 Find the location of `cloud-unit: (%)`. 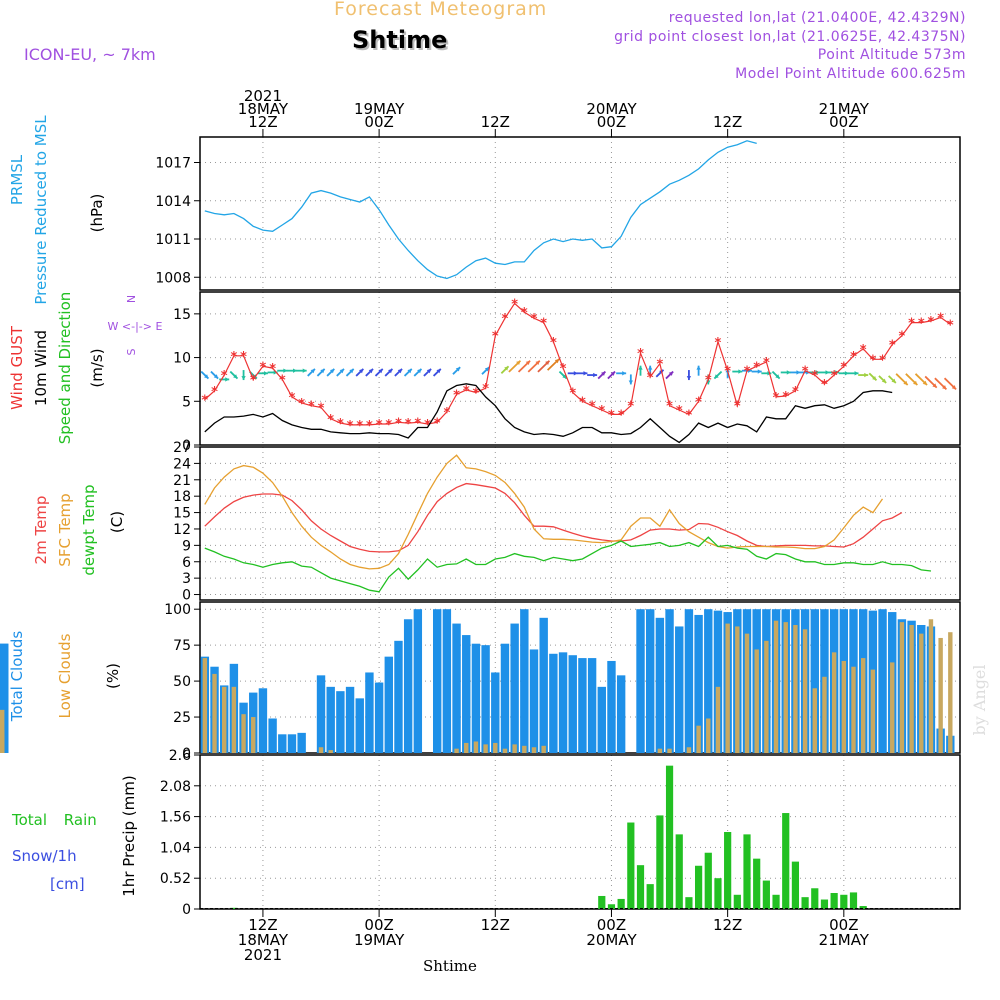

cloud-unit: (%) is located at coordinates (113, 676).